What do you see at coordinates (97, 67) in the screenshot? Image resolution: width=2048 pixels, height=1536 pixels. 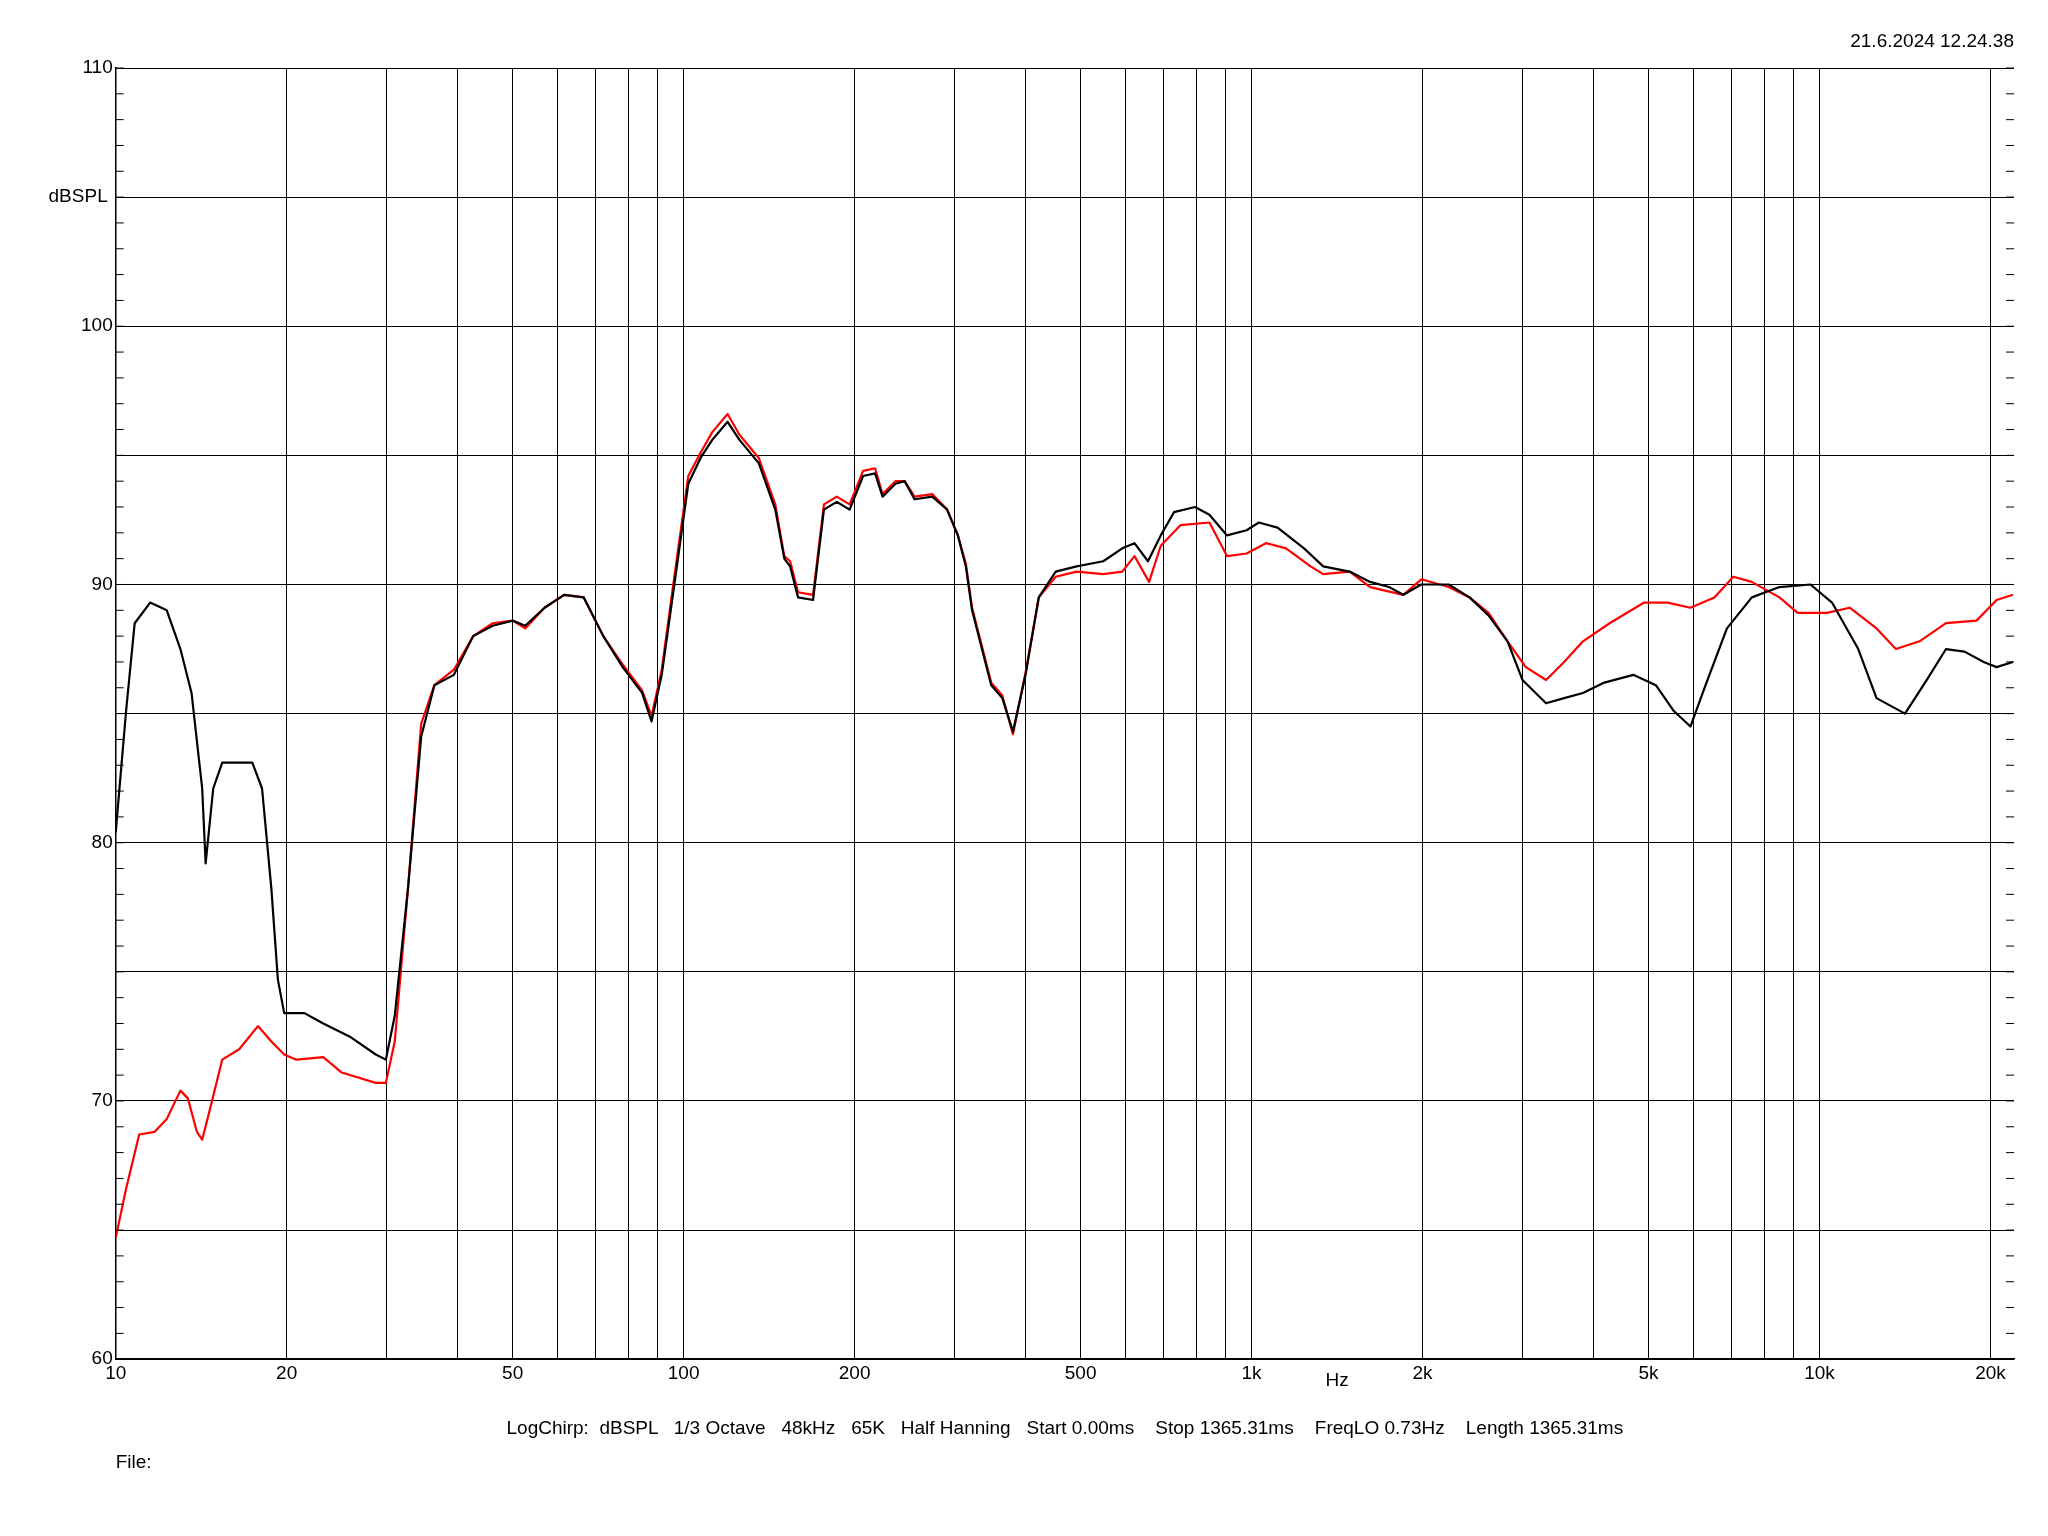 I see `y-tick-label: 110` at bounding box center [97, 67].